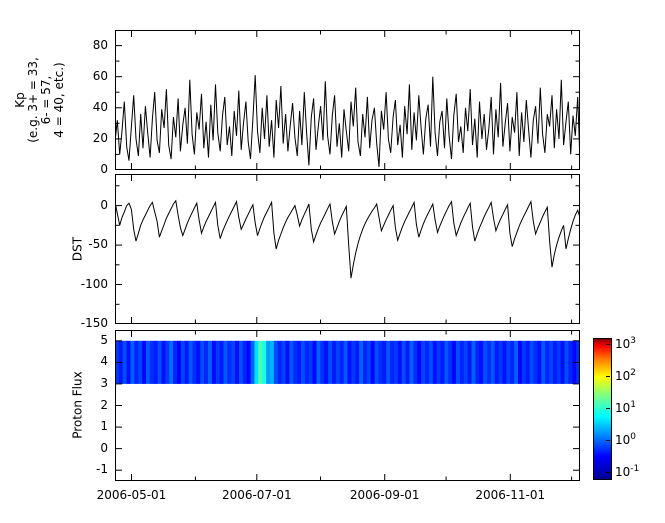  What do you see at coordinates (100, 44) in the screenshot?
I see `y-tick-label: 80` at bounding box center [100, 44].